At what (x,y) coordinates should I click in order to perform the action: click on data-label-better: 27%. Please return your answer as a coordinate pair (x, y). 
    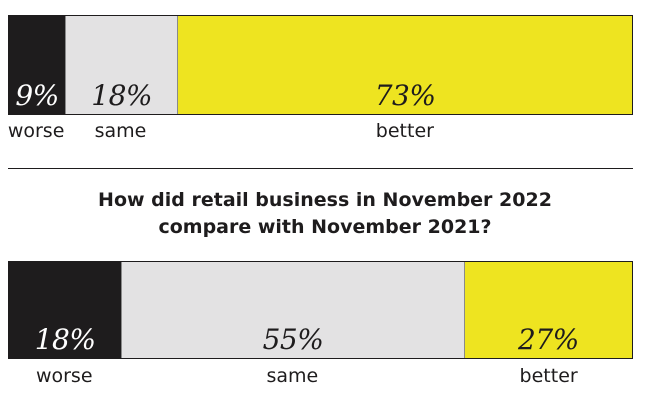
    Looking at the image, I should click on (548, 339).